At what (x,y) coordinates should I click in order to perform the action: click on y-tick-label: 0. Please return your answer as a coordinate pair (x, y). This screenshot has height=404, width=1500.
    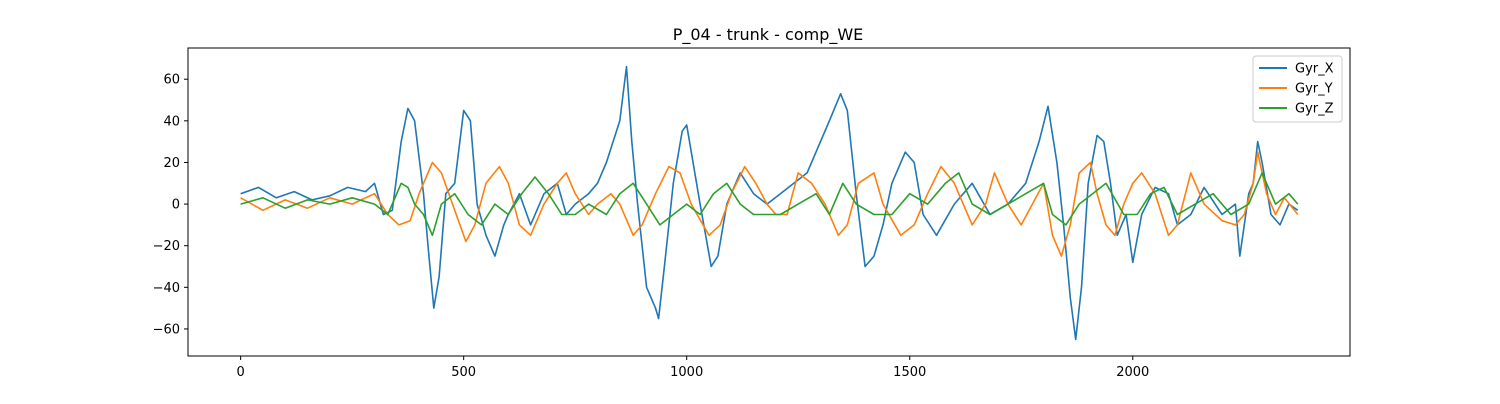
    Looking at the image, I should click on (176, 205).